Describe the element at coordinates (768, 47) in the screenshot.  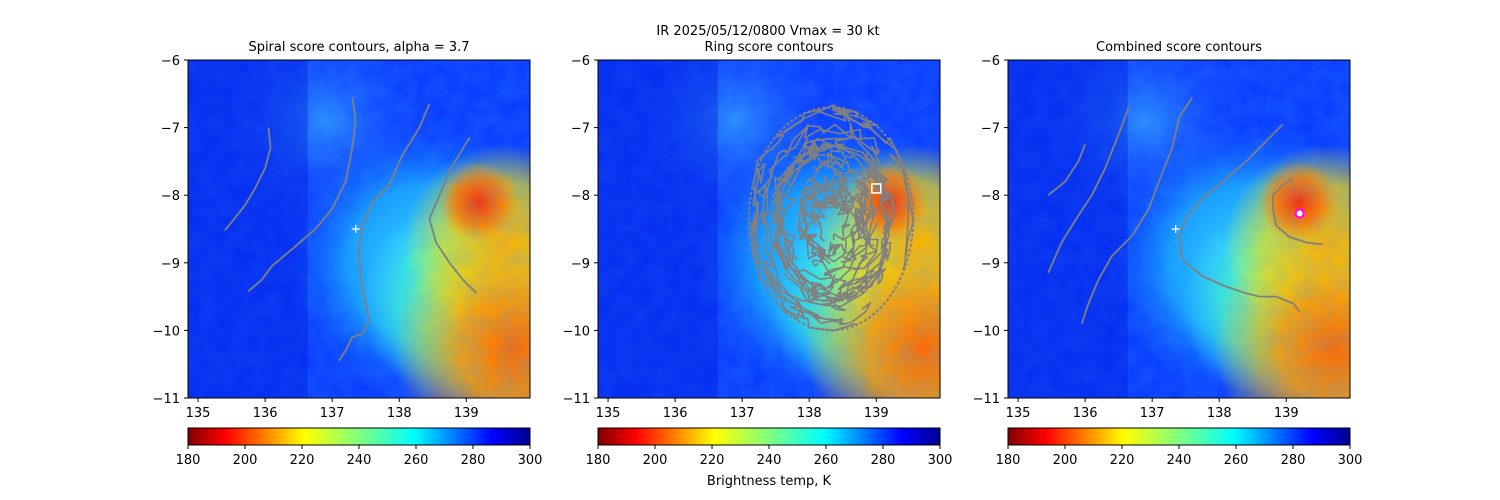
I see `panel-title: Ring score contours` at that location.